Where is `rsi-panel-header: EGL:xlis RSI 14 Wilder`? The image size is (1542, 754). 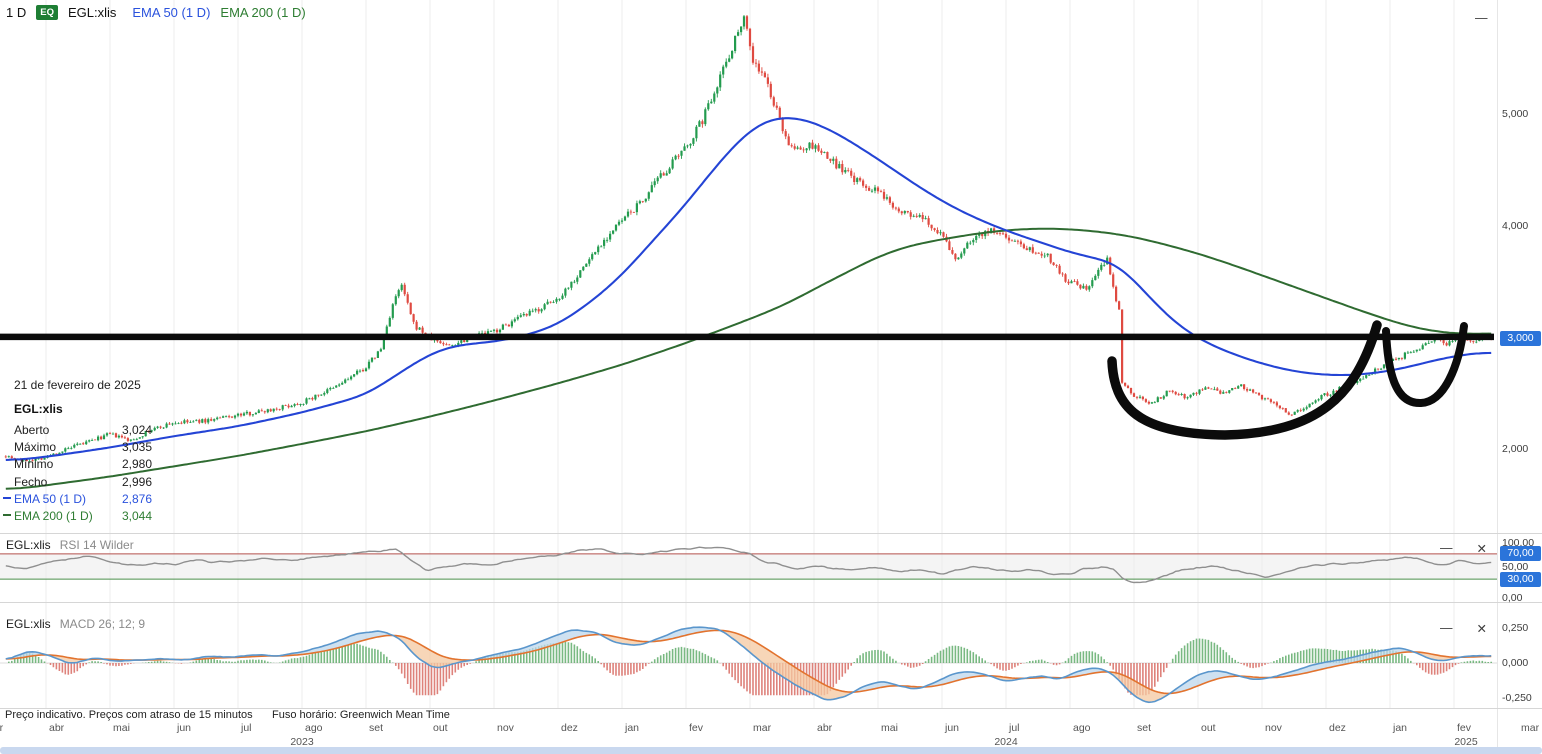
rsi-panel-header: EGL:xlis RSI 14 Wilder is located at coordinates (70, 545).